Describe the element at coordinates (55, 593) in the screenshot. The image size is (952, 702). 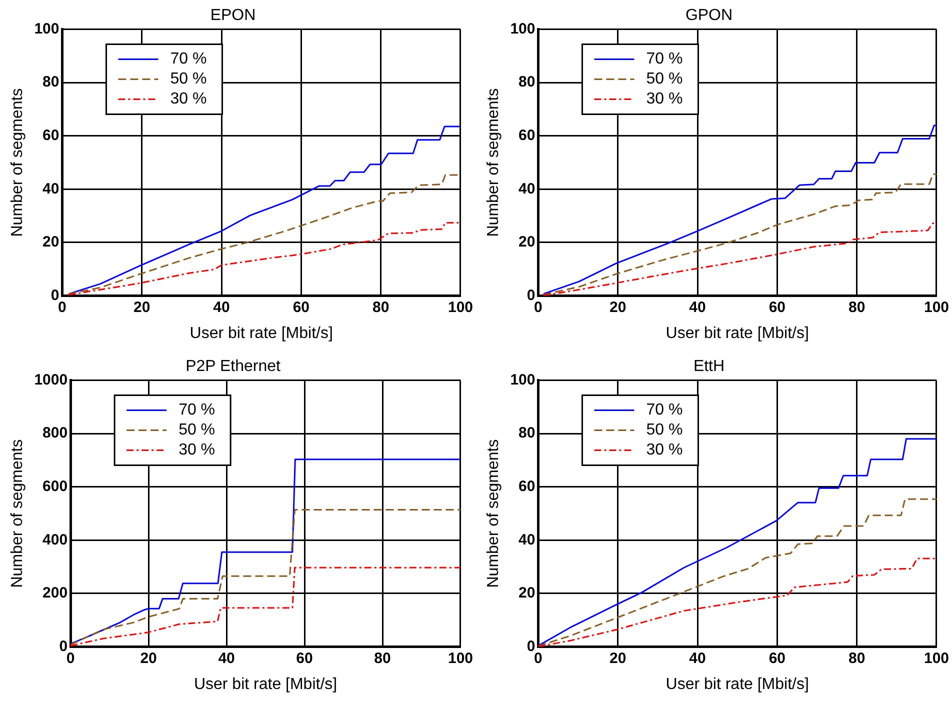
I see `y-tick-label: 200` at that location.